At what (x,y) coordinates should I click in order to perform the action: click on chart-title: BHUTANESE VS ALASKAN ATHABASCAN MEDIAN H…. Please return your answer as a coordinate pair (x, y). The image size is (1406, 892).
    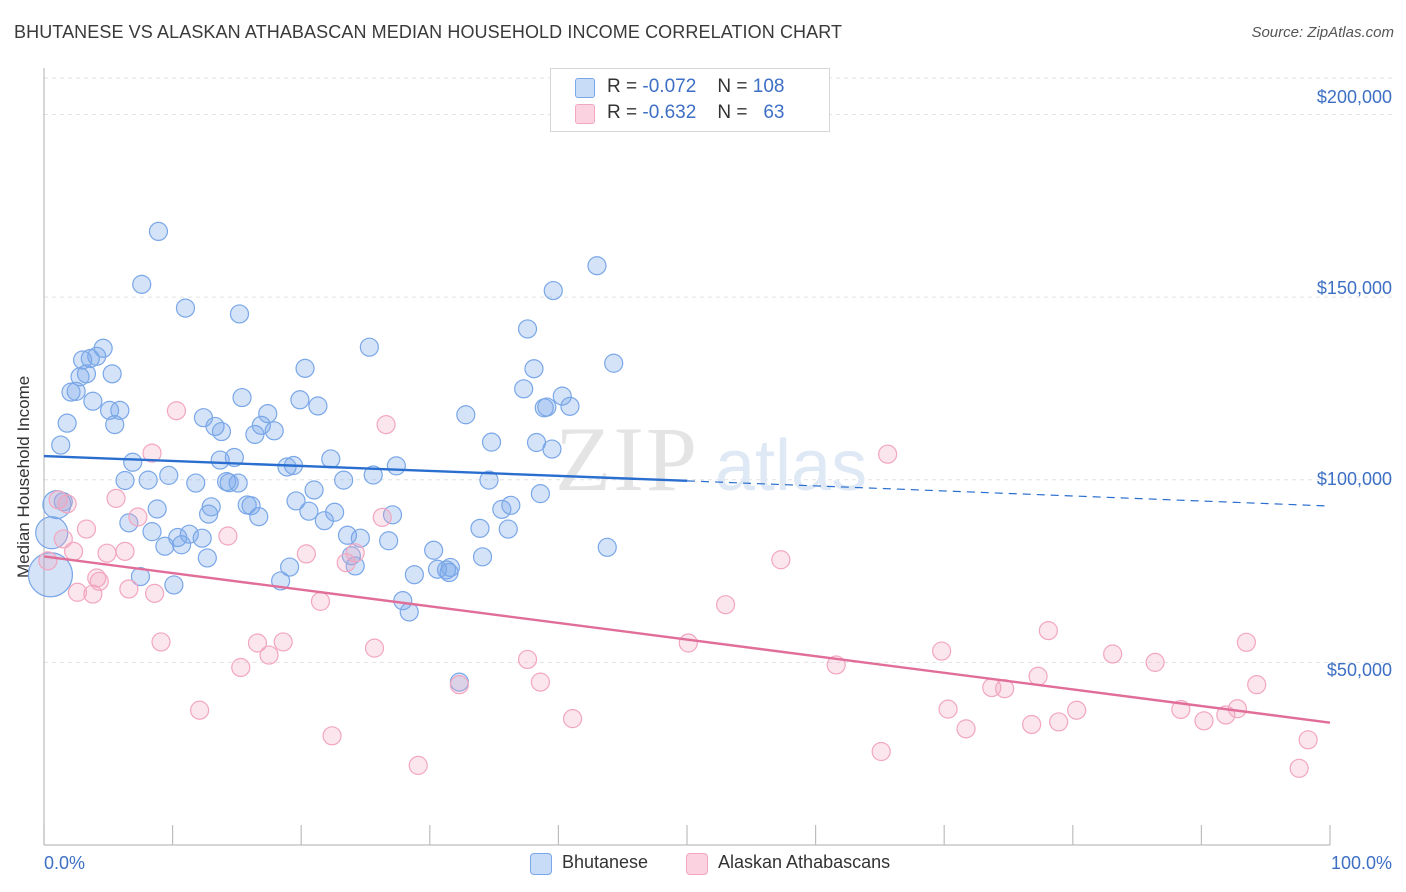
    Looking at the image, I should click on (428, 32).